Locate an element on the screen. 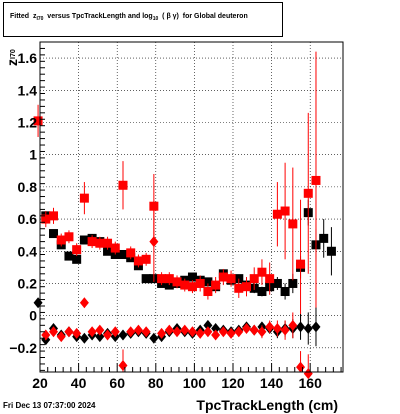  y-tick-label: −0.2 is located at coordinates (23, 348).